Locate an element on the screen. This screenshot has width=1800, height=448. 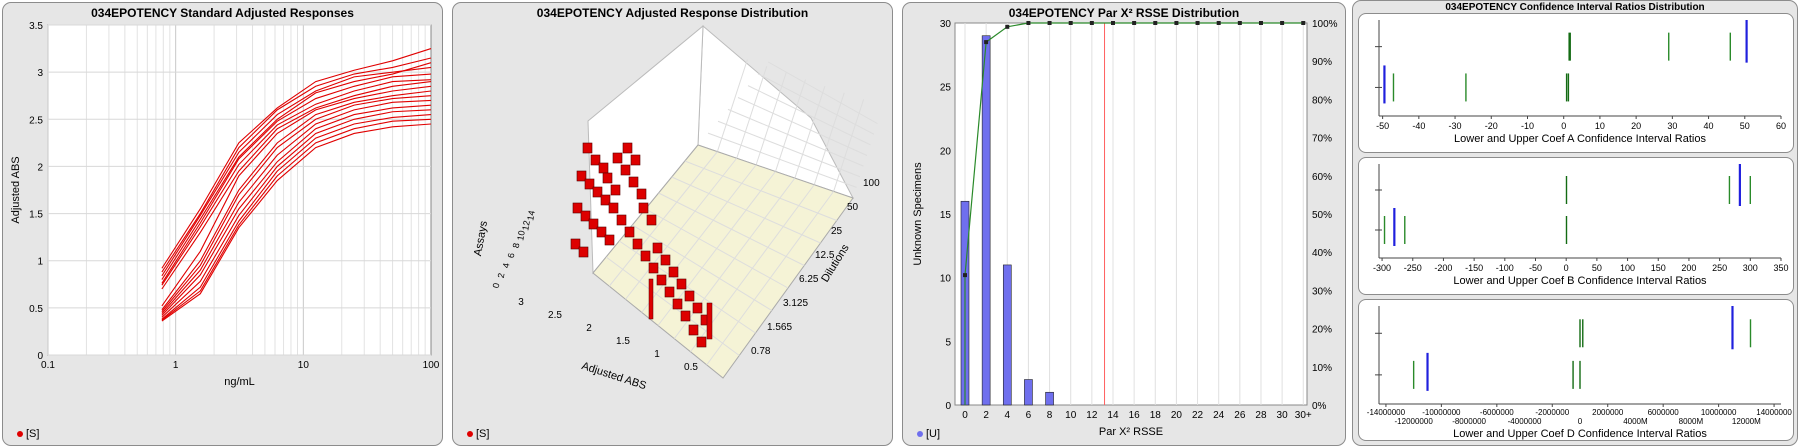
z-tick-label: 14 is located at coordinates (531, 216).